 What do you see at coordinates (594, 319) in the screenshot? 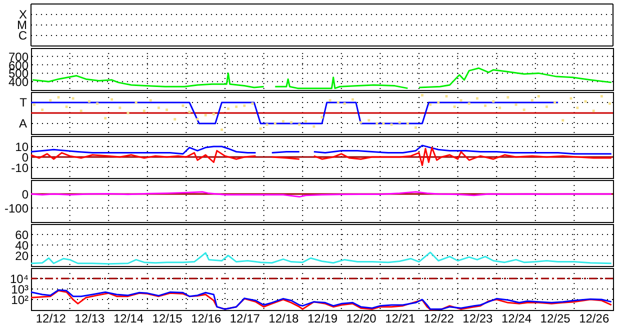
I see `x-tick-label: 12/26` at bounding box center [594, 319].